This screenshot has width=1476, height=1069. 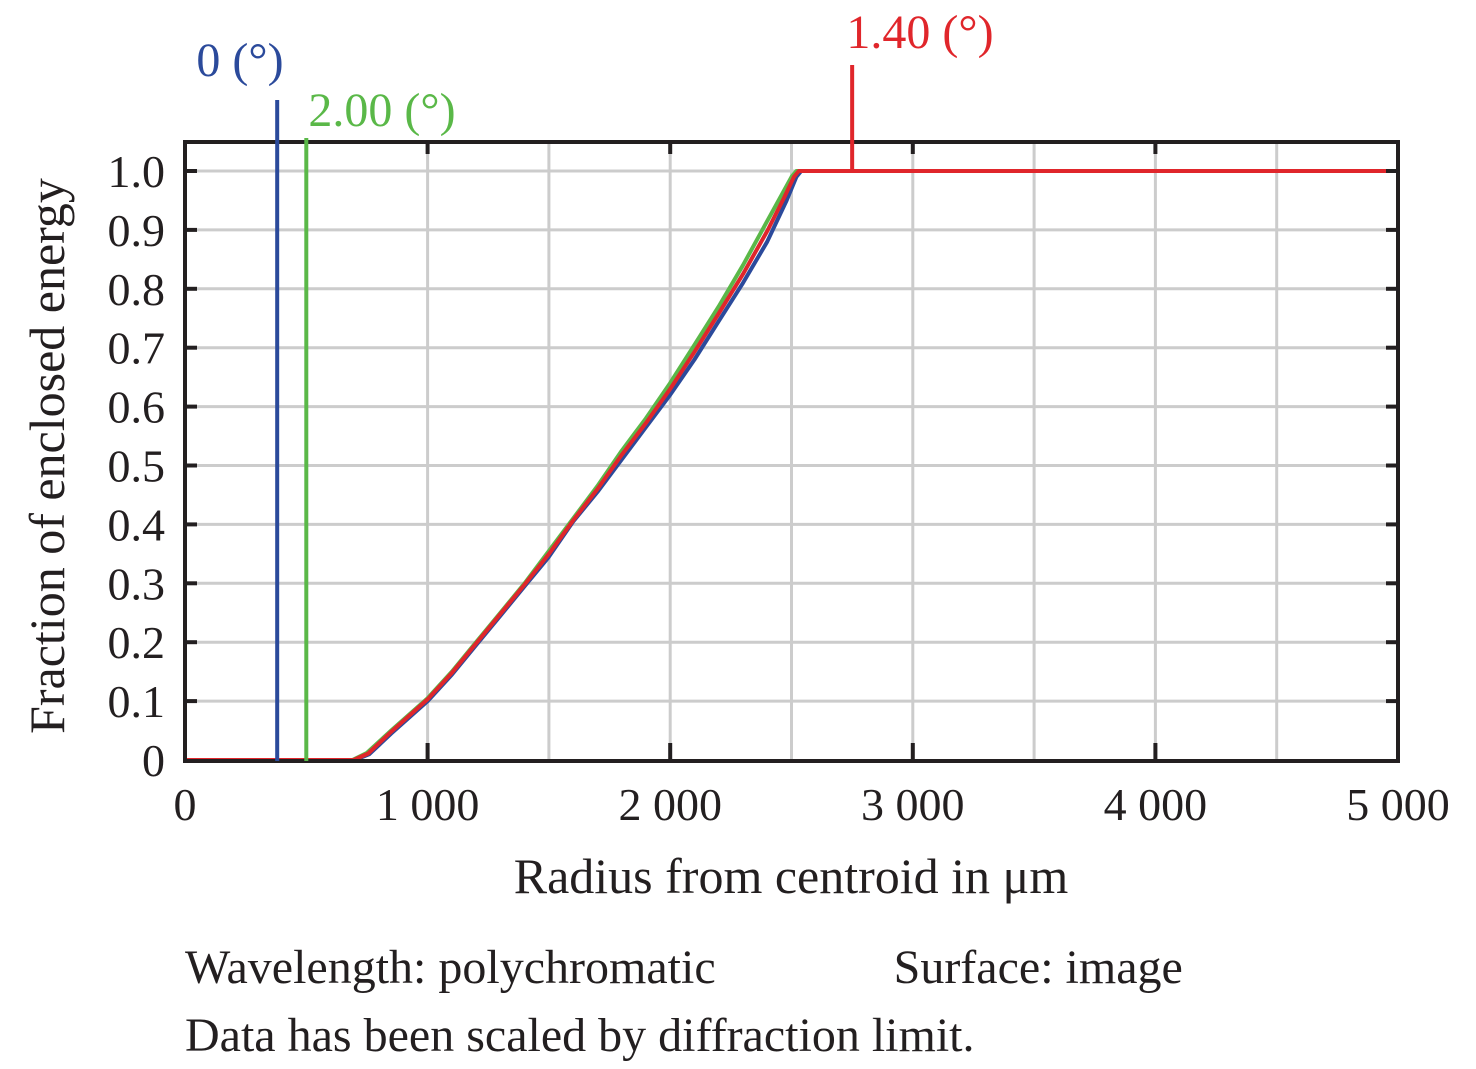 I want to click on y-tick-label: 0.2, so click(x=137, y=642).